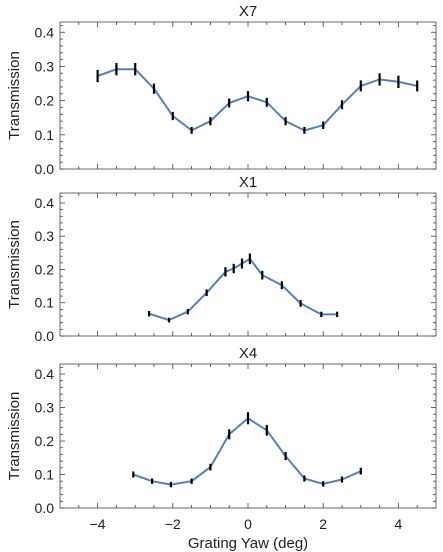 The height and width of the screenshot is (552, 443). What do you see at coordinates (323, 524) in the screenshot?
I see `x-tick-label: 2` at bounding box center [323, 524].